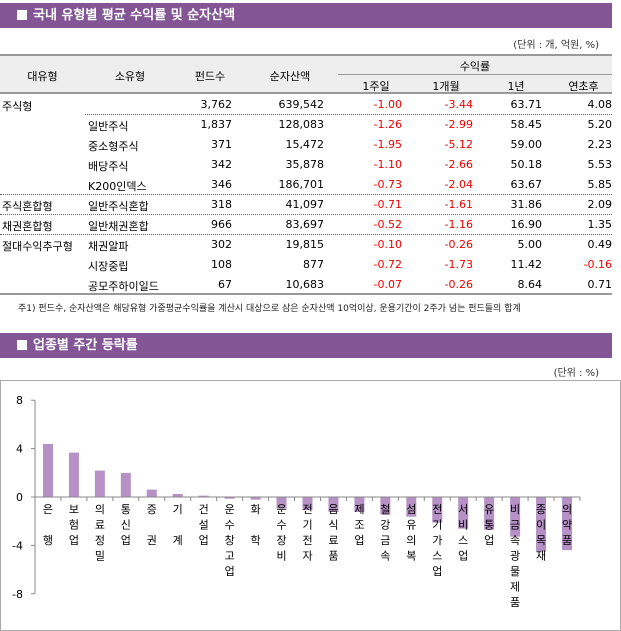 This screenshot has width=621, height=631. I want to click on x-category-label: 스, so click(437, 556).